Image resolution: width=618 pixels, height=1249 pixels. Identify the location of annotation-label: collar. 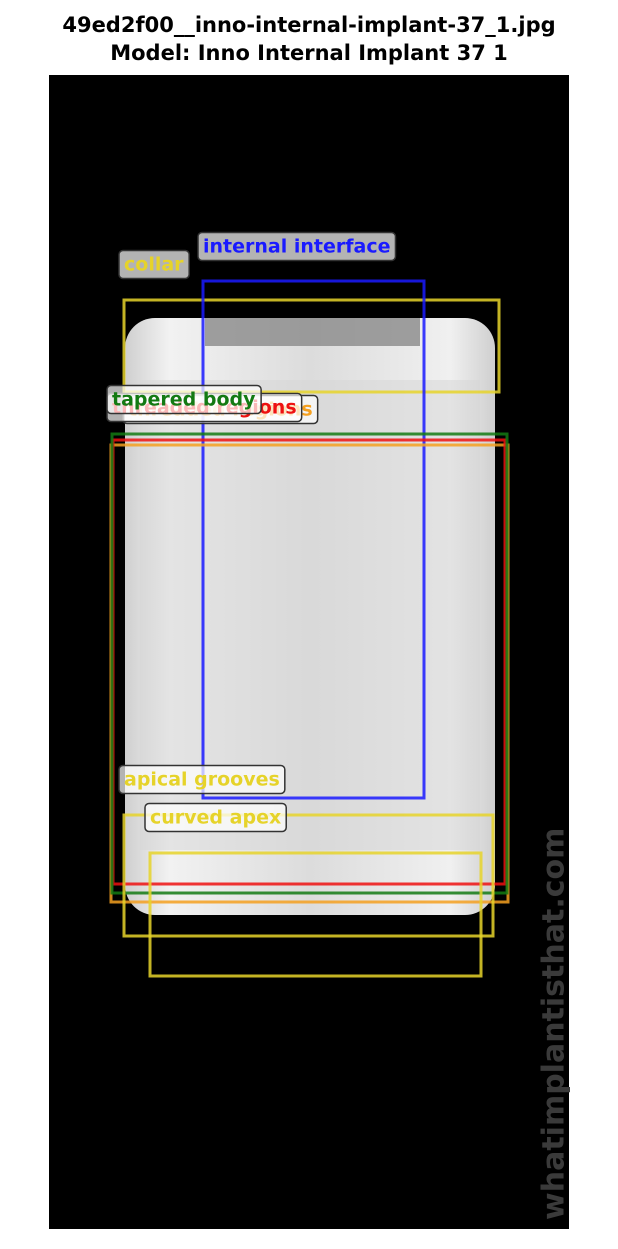
(154, 264).